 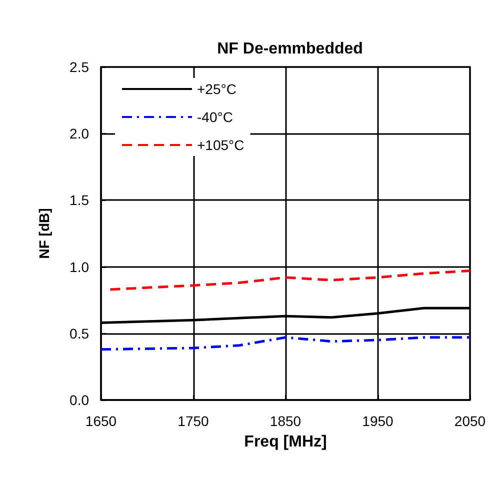 I want to click on y-tick-label: 0.0, so click(x=80, y=400).